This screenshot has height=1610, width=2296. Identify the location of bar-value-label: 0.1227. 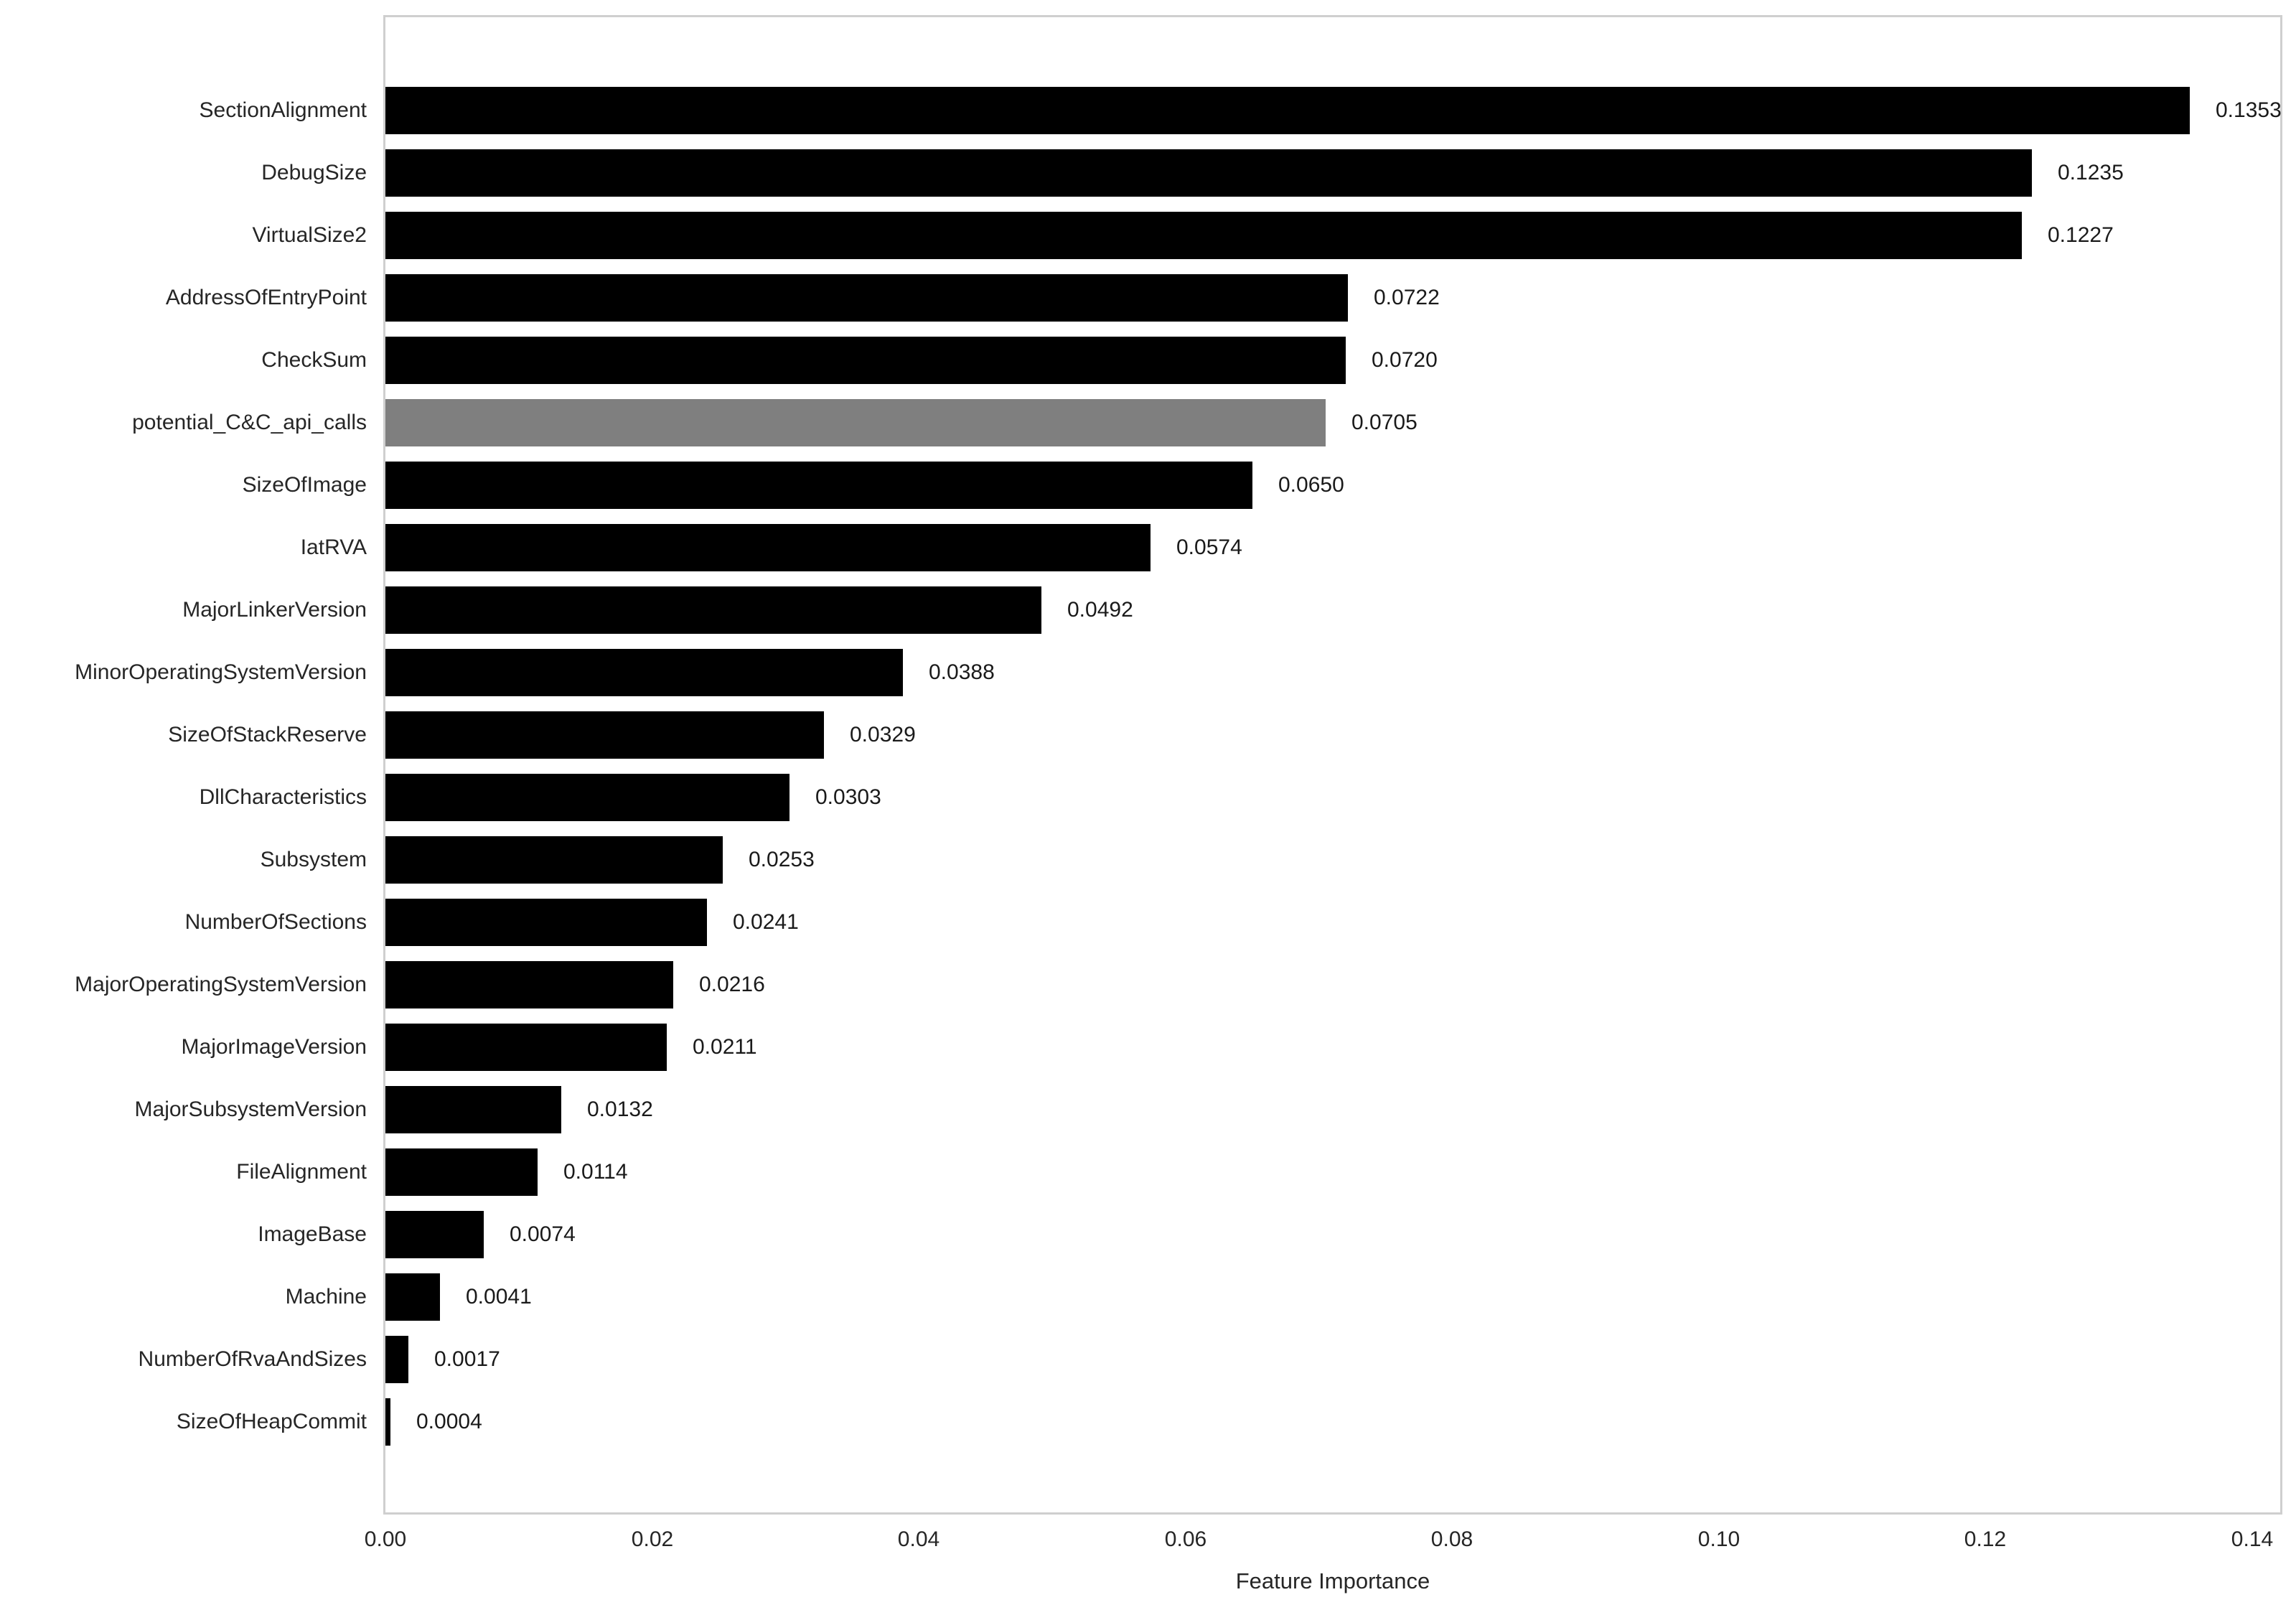
(2081, 235).